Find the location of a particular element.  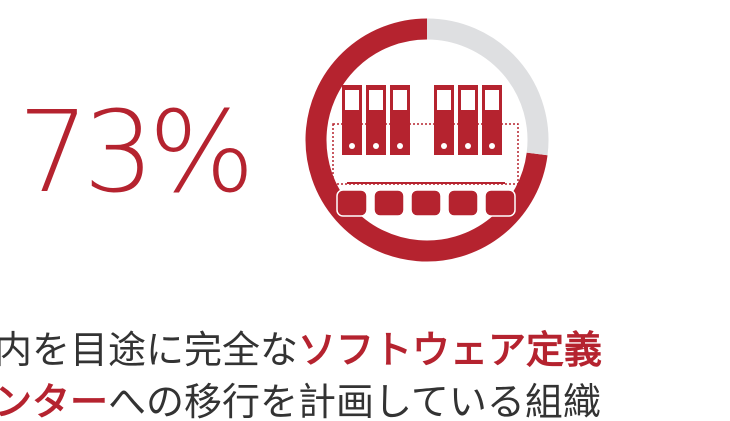

caption-segment: への移行を計画している組織 is located at coordinates (354, 400).